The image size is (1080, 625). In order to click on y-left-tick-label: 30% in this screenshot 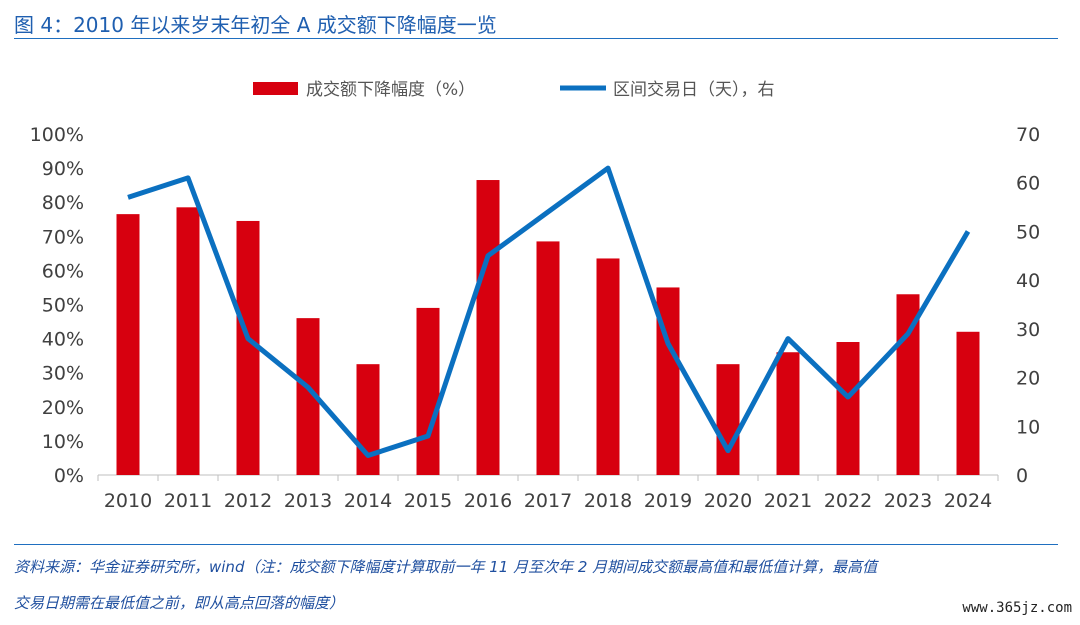, I will do `click(63, 374)`.